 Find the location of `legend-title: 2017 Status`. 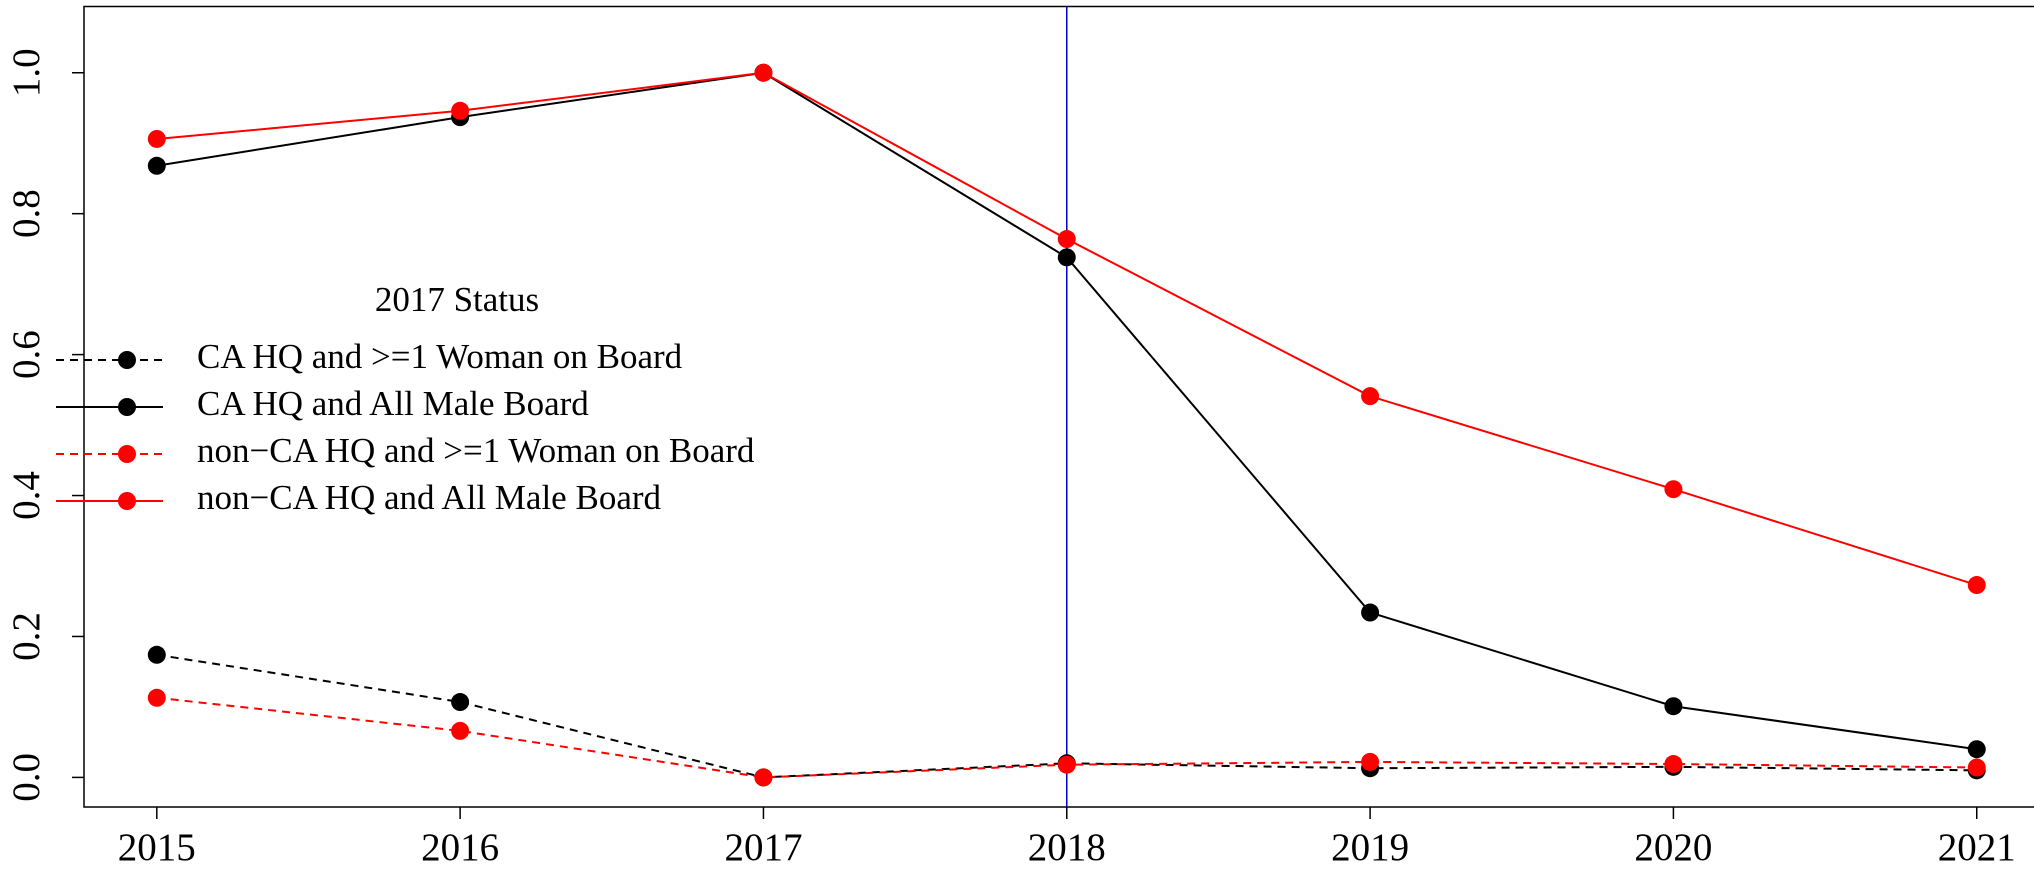

legend-title: 2017 Status is located at coordinates (457, 299).